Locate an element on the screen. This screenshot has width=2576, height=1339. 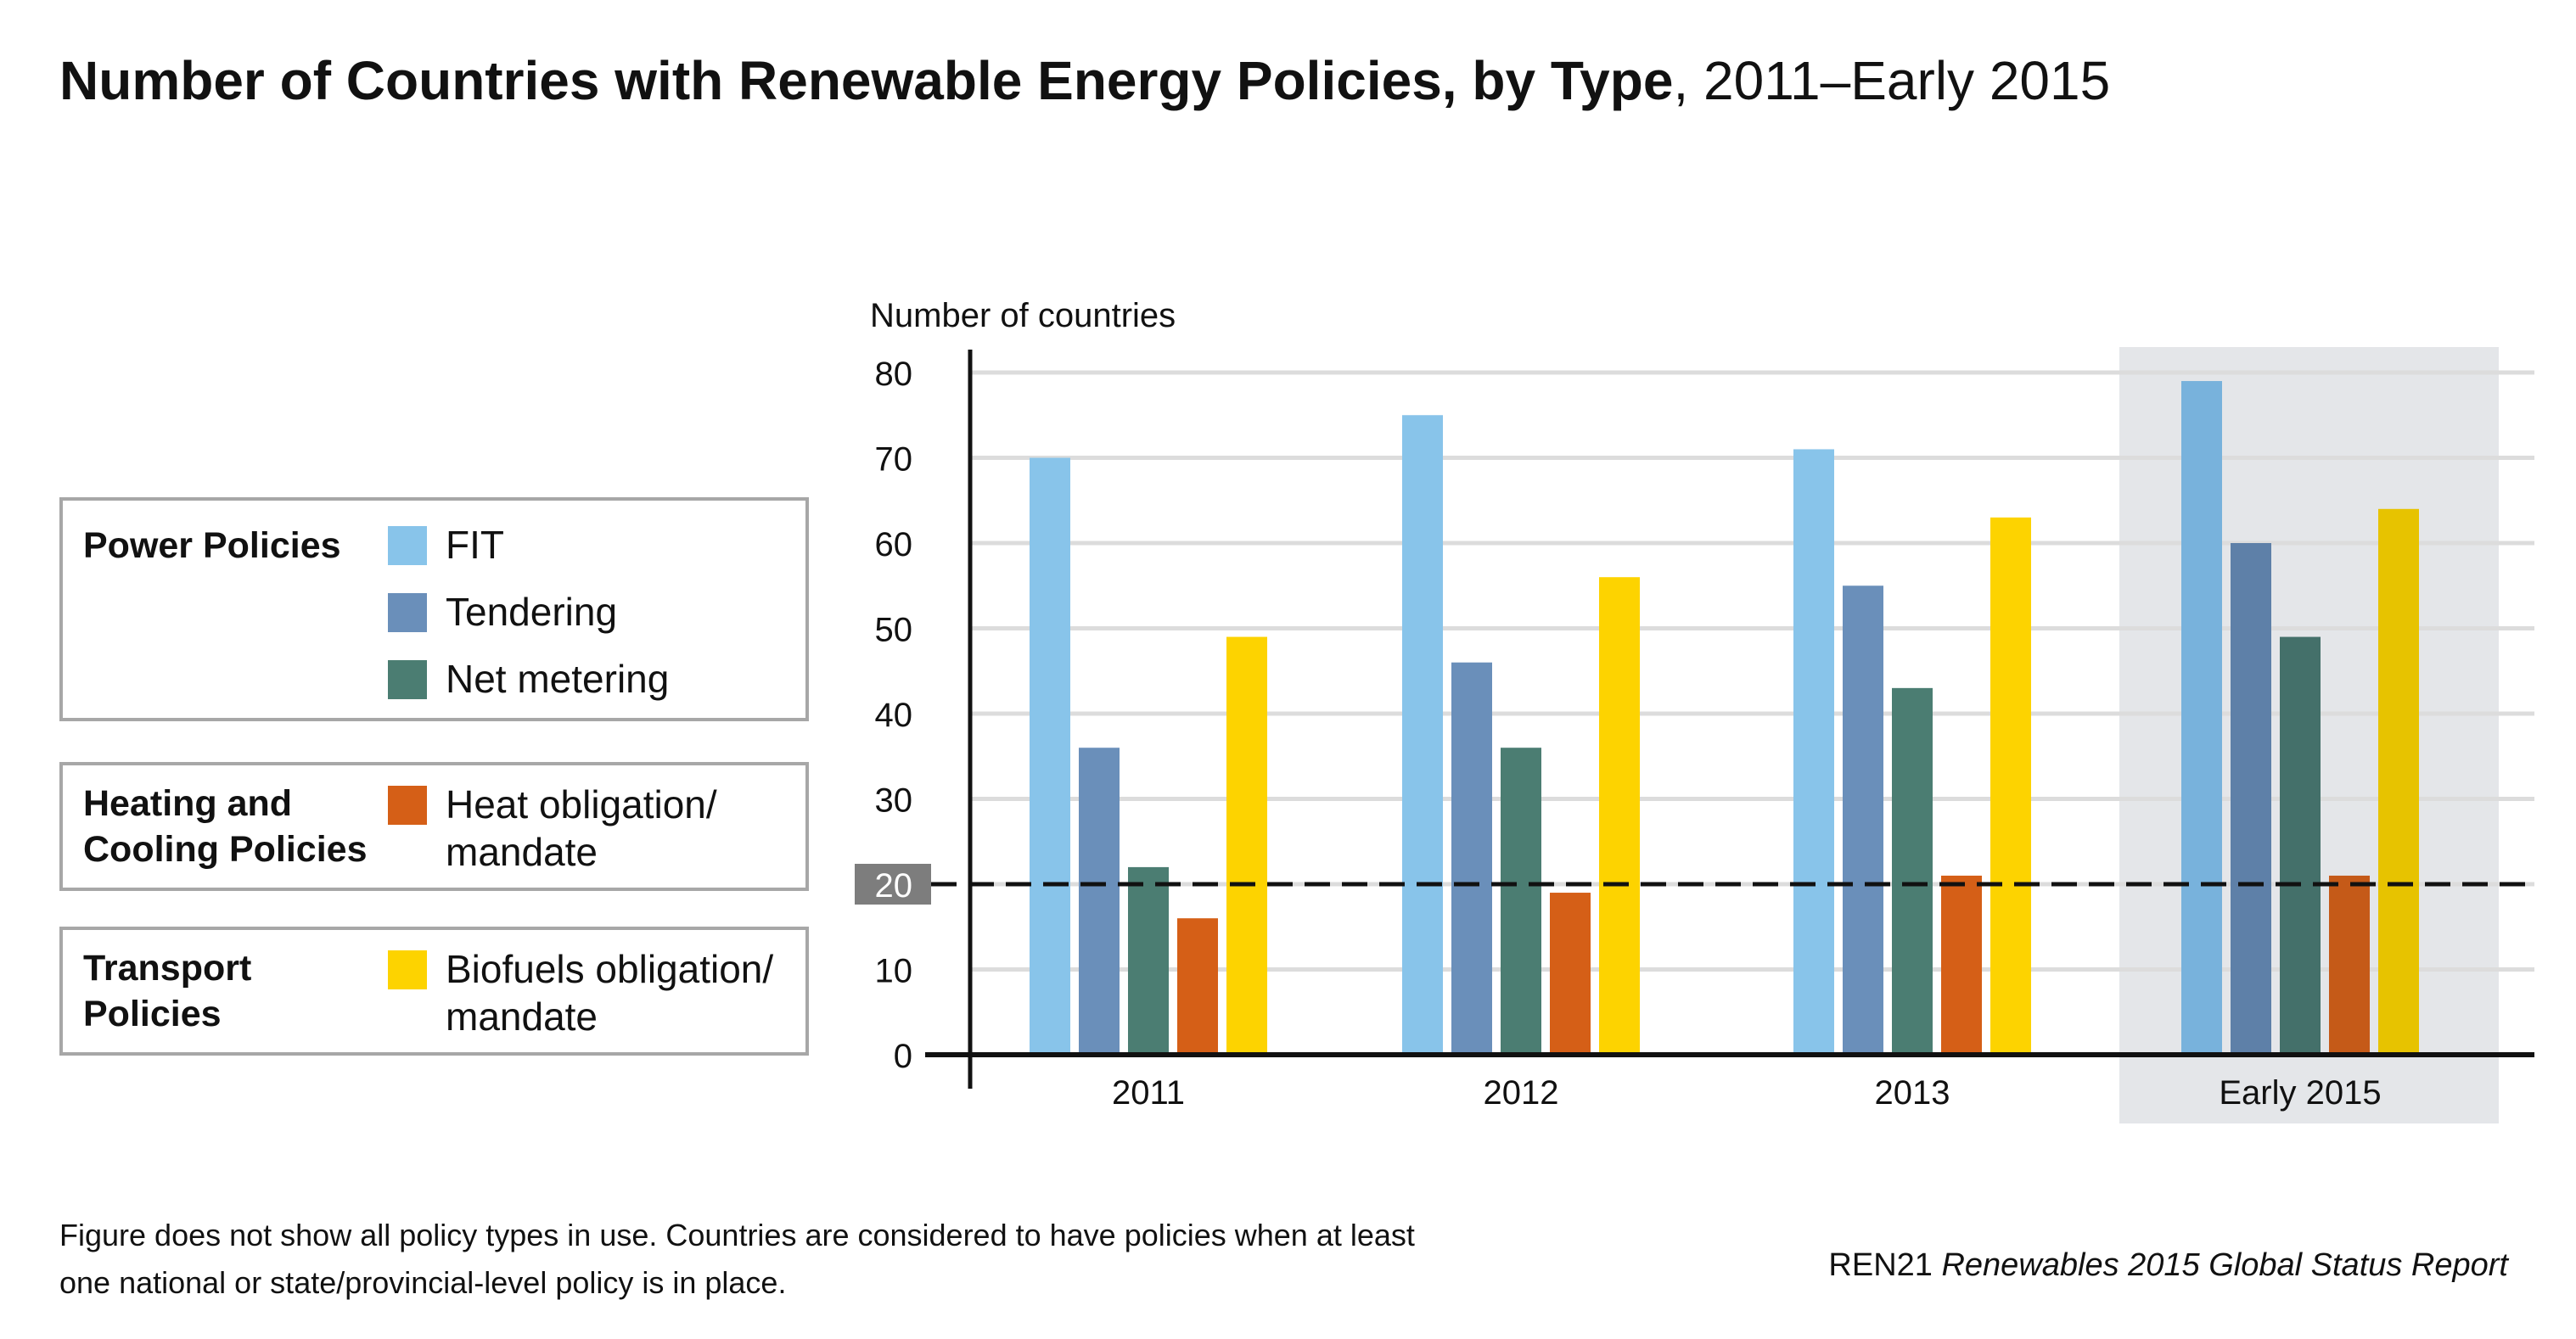
legend-swatch-biofuels-obligation is located at coordinates (407, 969).